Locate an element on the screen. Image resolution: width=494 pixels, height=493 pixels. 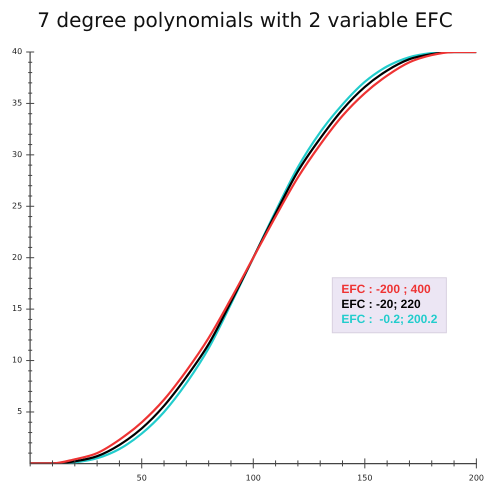
chart-title: 7 degree polynomials with 2 variable EFC is located at coordinates (245, 20).